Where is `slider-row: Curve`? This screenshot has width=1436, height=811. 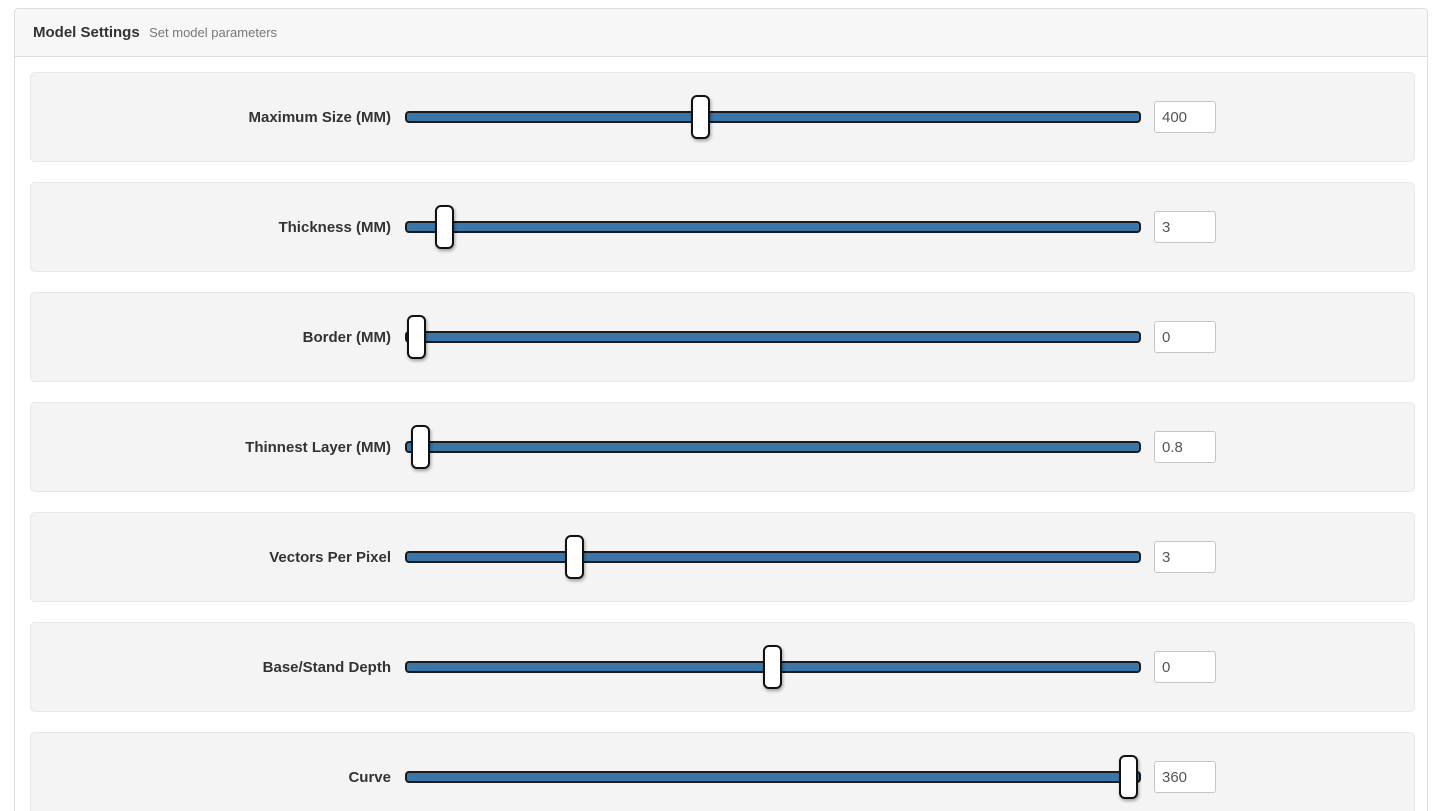
slider-row: Curve is located at coordinates (722, 771).